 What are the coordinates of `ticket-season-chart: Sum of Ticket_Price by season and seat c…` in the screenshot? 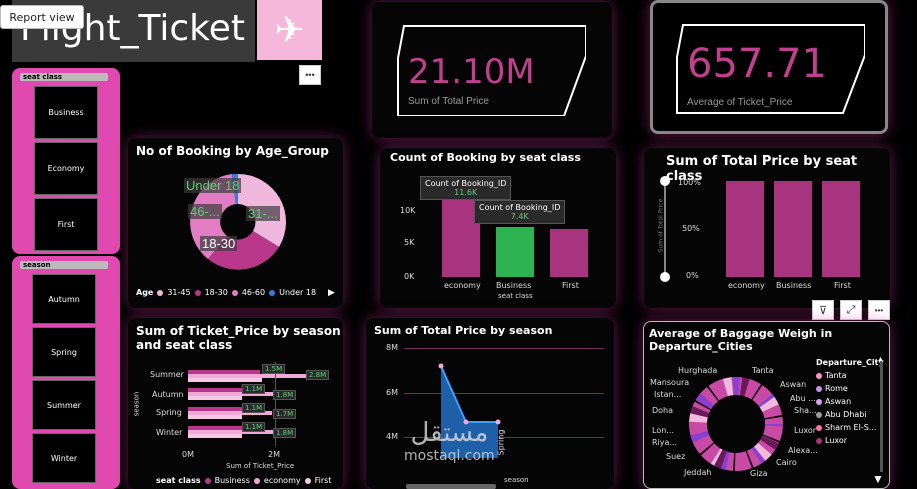 It's located at (235, 403).